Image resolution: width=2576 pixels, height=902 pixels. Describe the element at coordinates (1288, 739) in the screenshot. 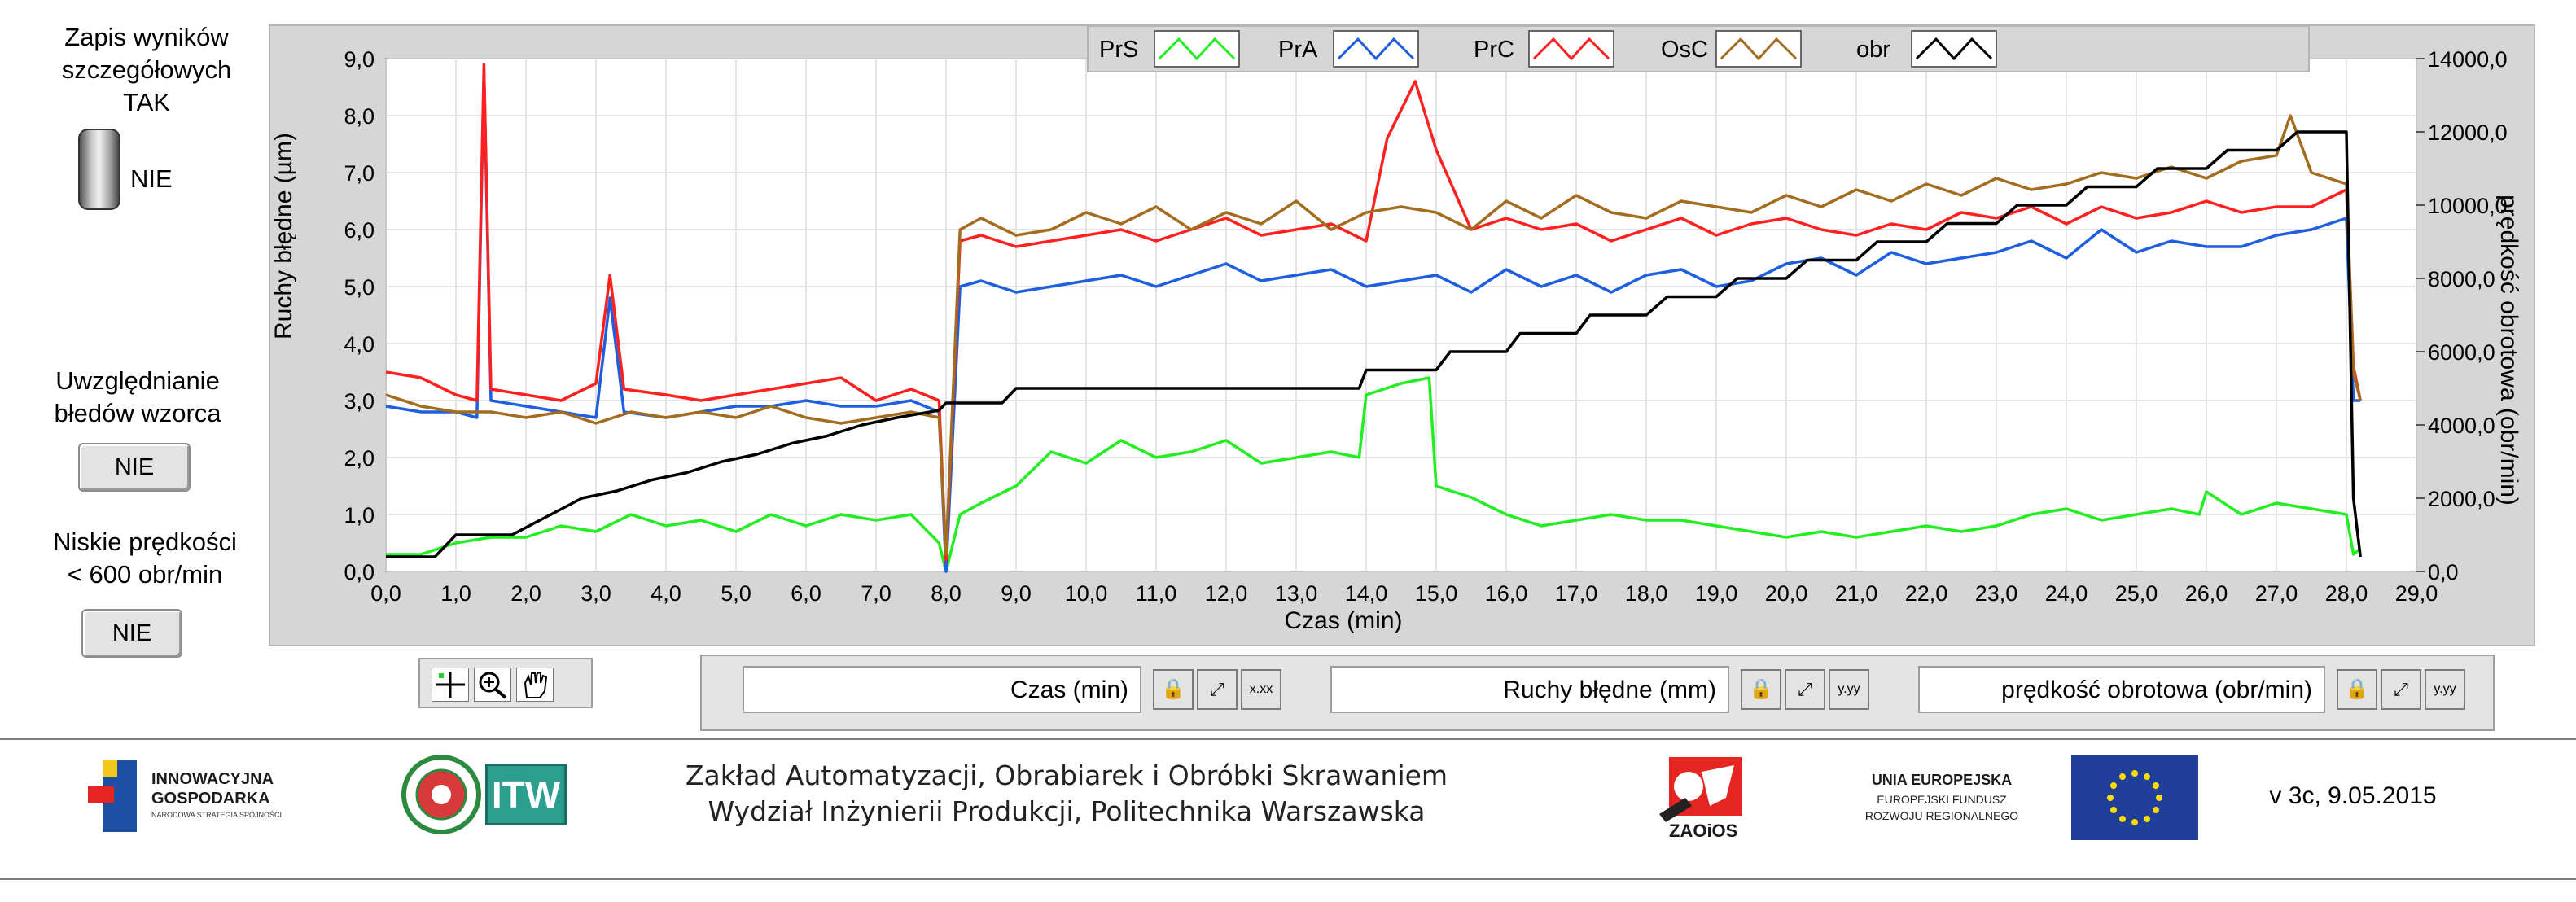

I see `footer-divider-top` at that location.